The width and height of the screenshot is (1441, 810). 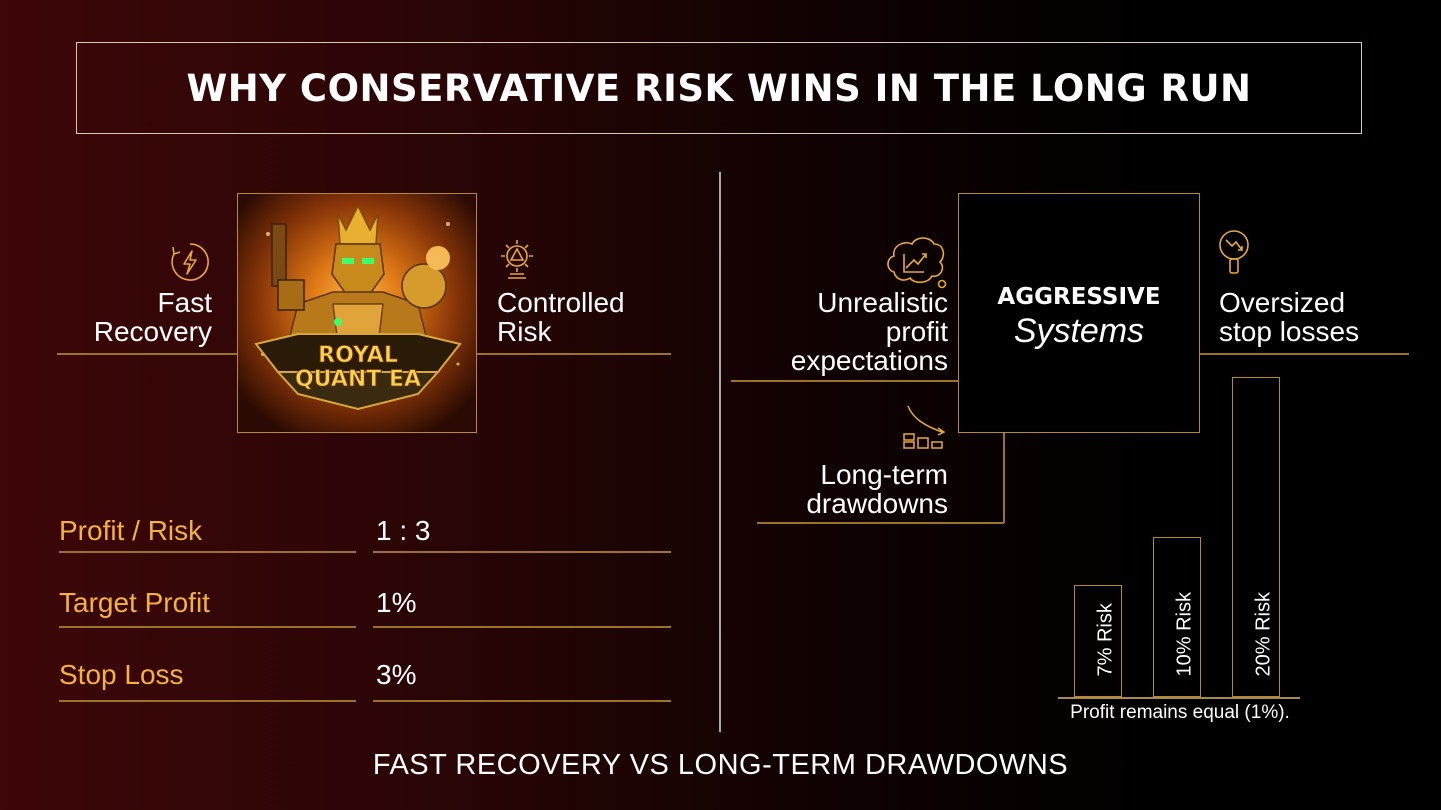 I want to click on feature-fast-recovery: Fast Recovery, so click(x=121, y=317).